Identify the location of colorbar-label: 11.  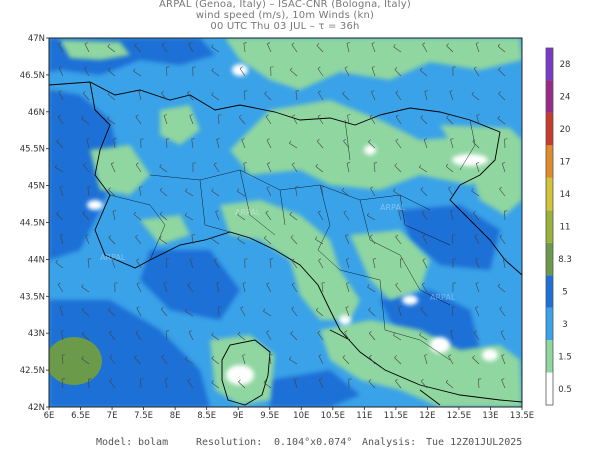
(565, 228).